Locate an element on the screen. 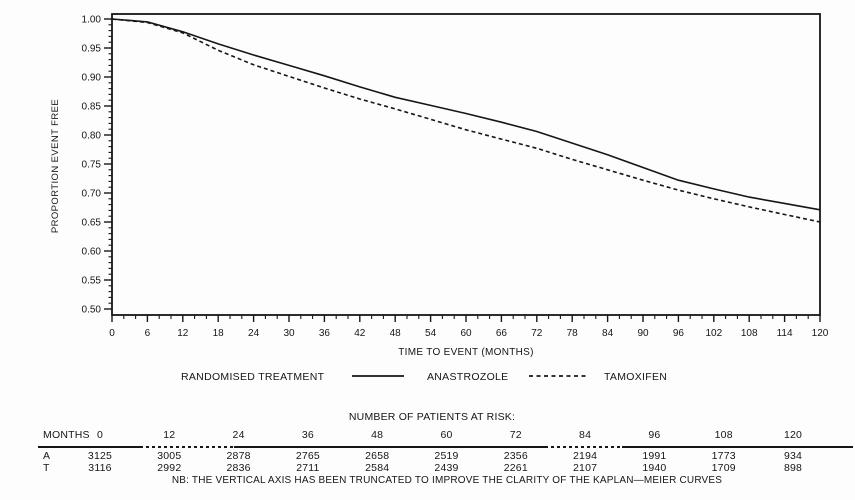  y-tick-label: 0.95 is located at coordinates (92, 49).